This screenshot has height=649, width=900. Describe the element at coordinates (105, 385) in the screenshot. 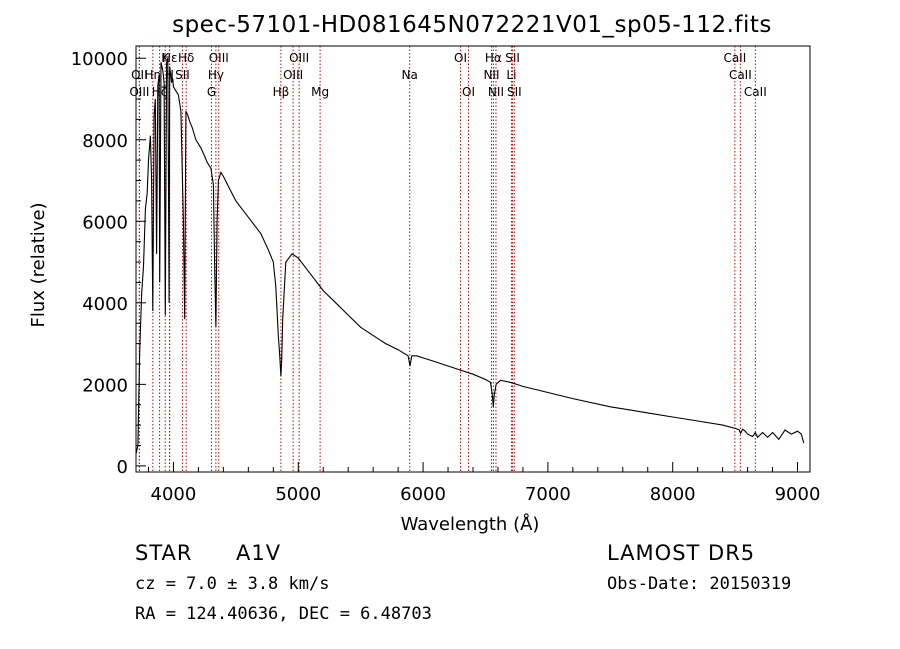

I see `y-tick-label-1: 2000` at that location.